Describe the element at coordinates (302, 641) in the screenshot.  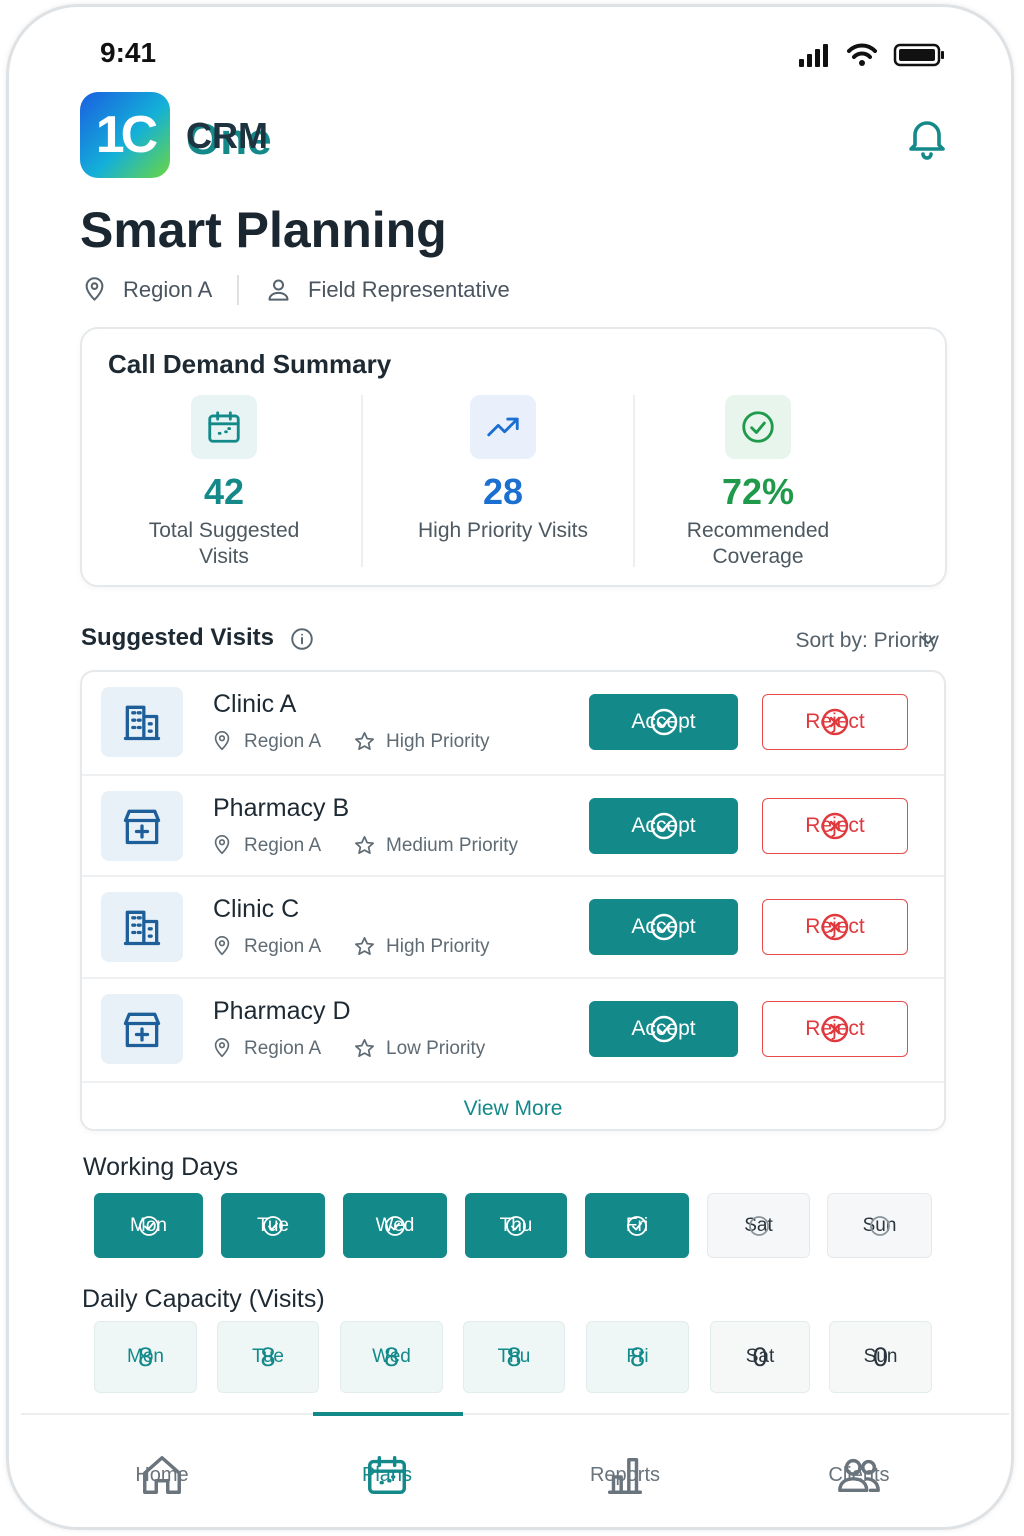
I see `info-icon` at that location.